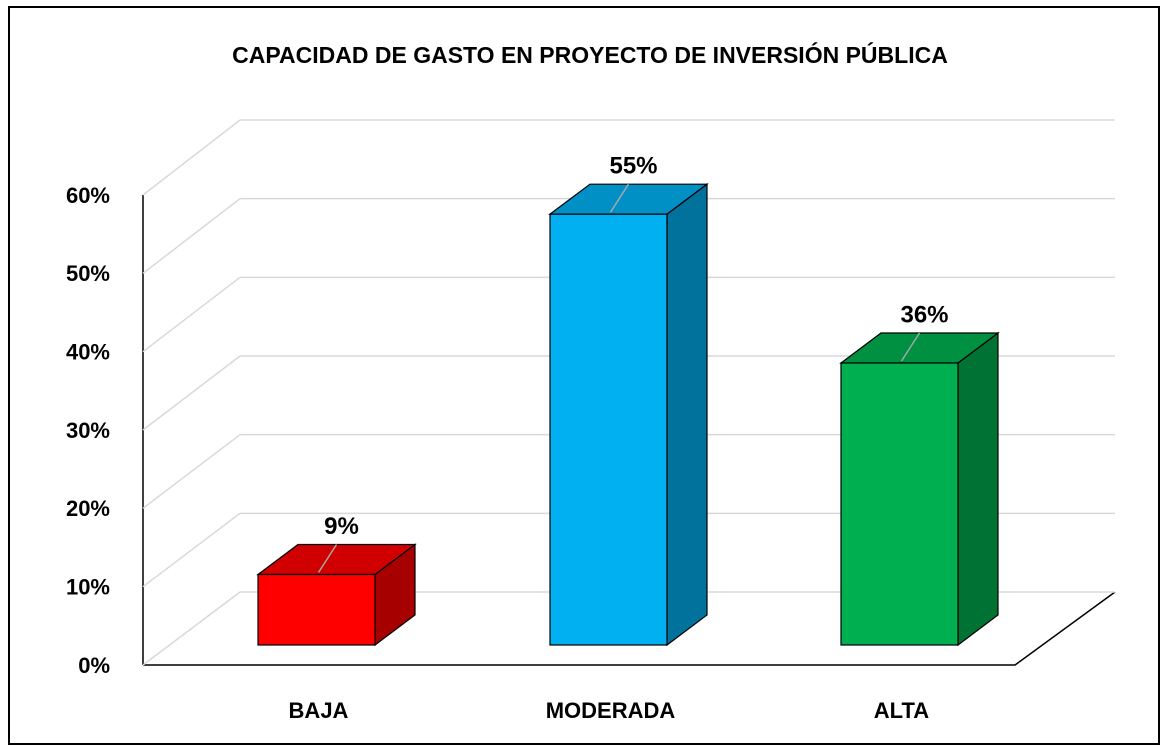  I want to click on value-label: 55%, so click(633, 166).